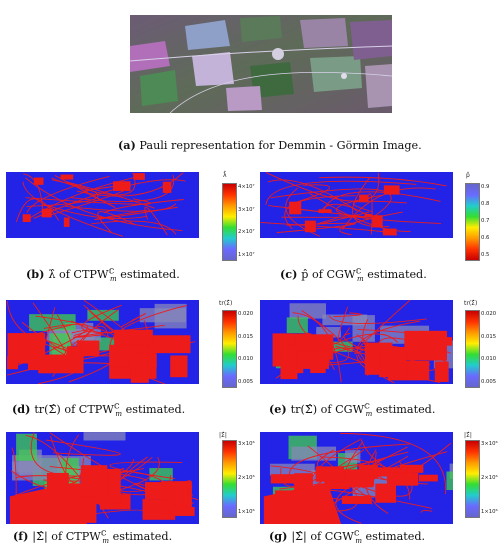 Image resolution: width=499 pixels, height=550 pixels. I want to click on colorbar-tick-g: 3×10⁶, so click(489, 444).